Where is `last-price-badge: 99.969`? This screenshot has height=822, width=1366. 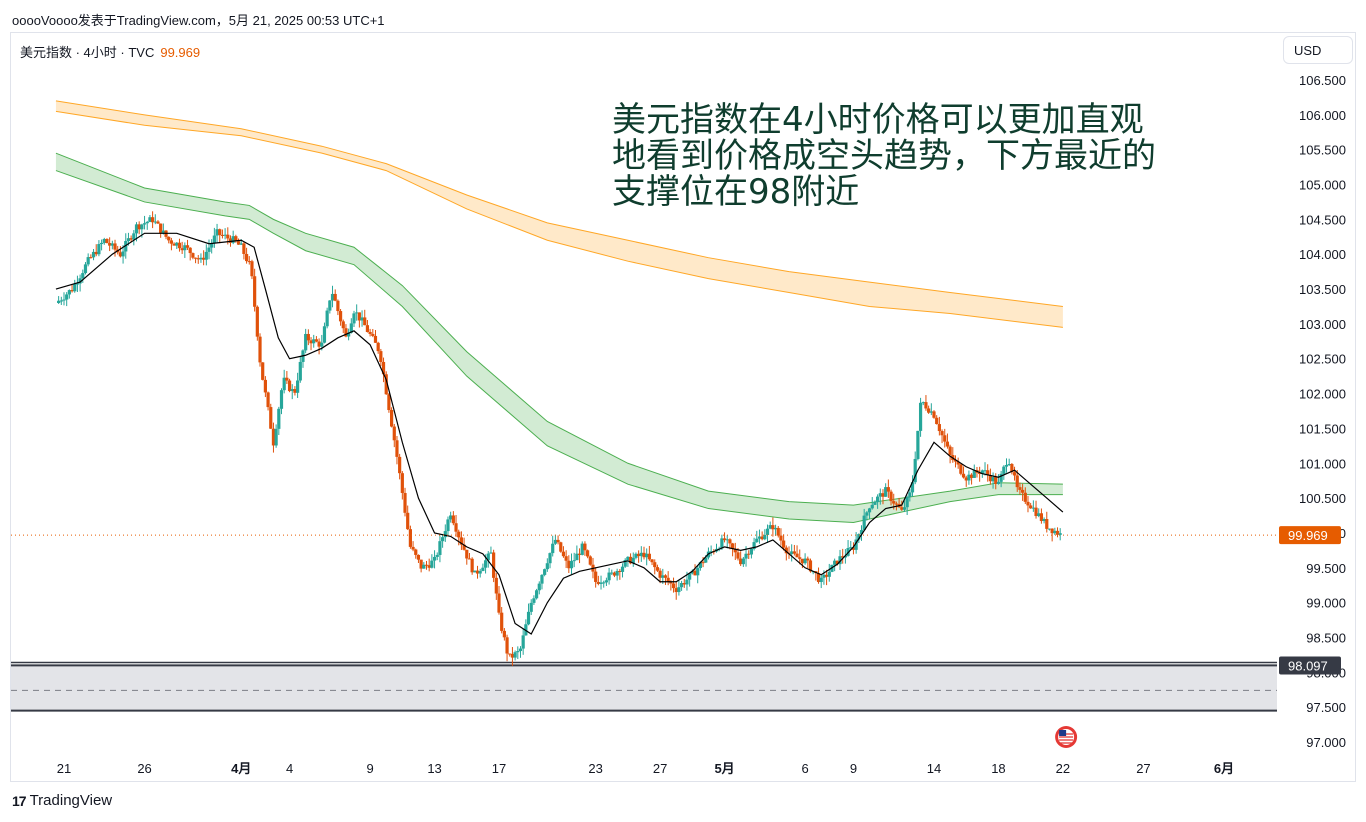
last-price-badge: 99.969 is located at coordinates (1308, 535).